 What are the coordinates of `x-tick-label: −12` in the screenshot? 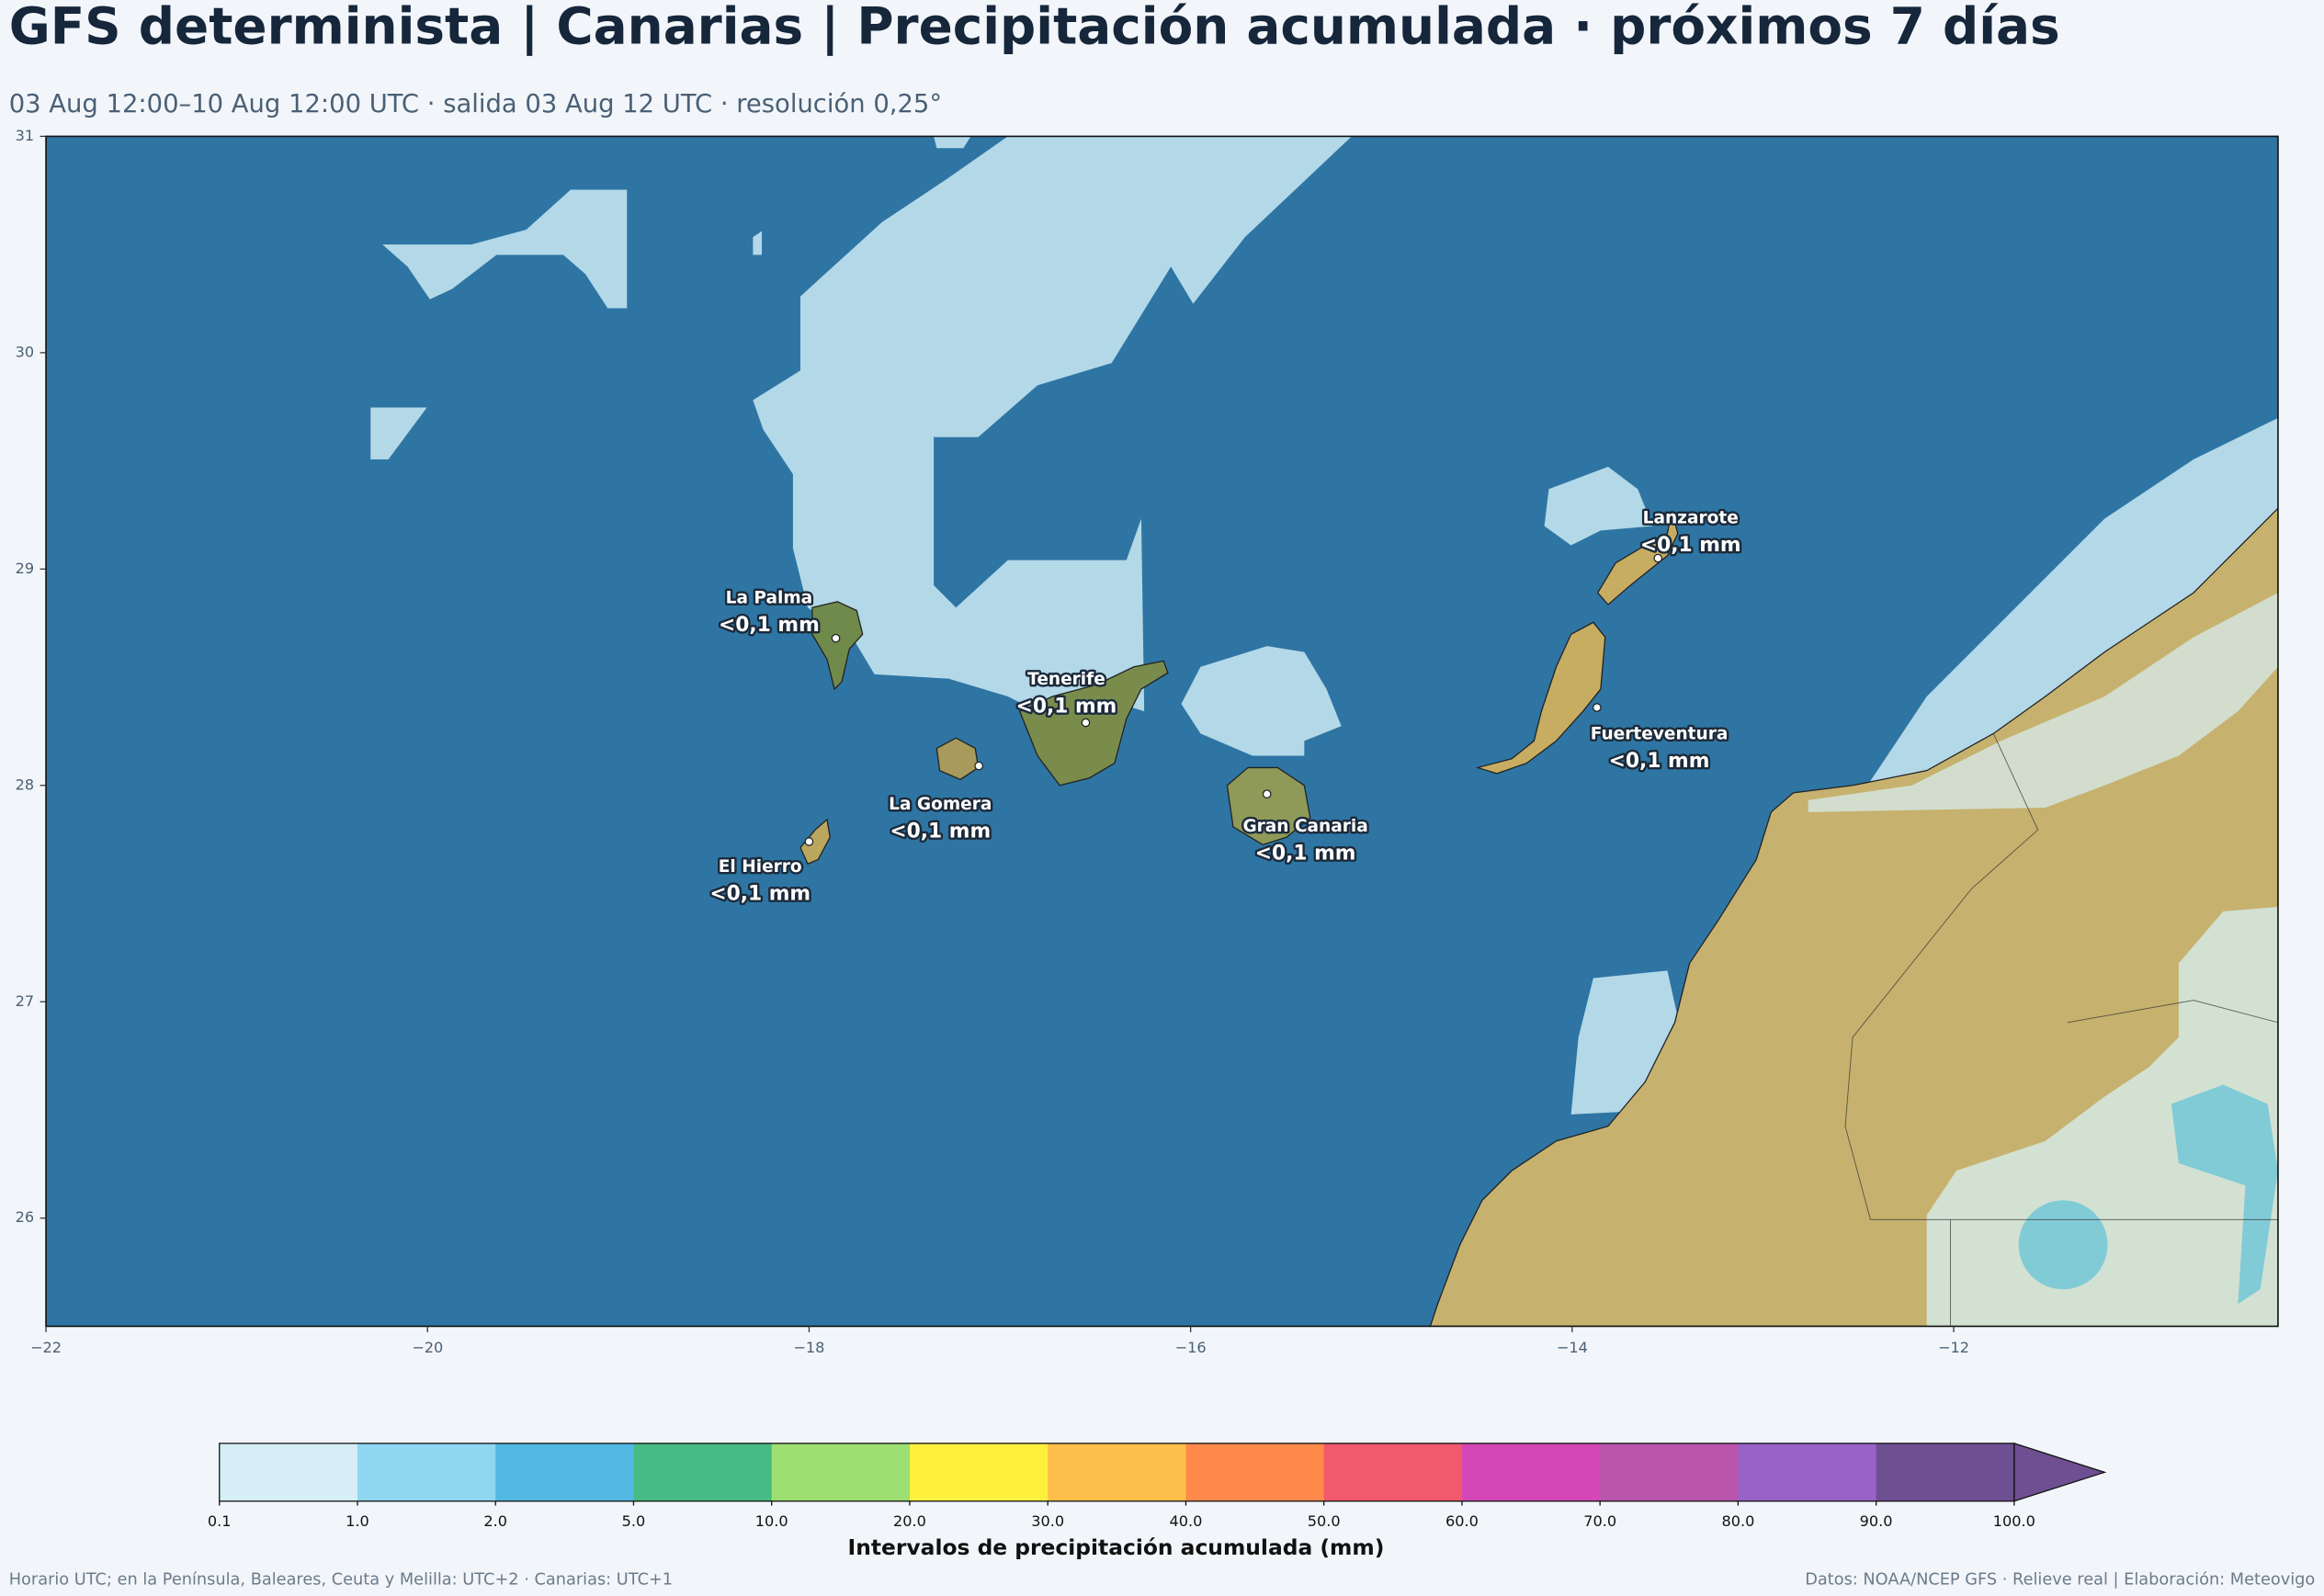 It's located at (1954, 1347).